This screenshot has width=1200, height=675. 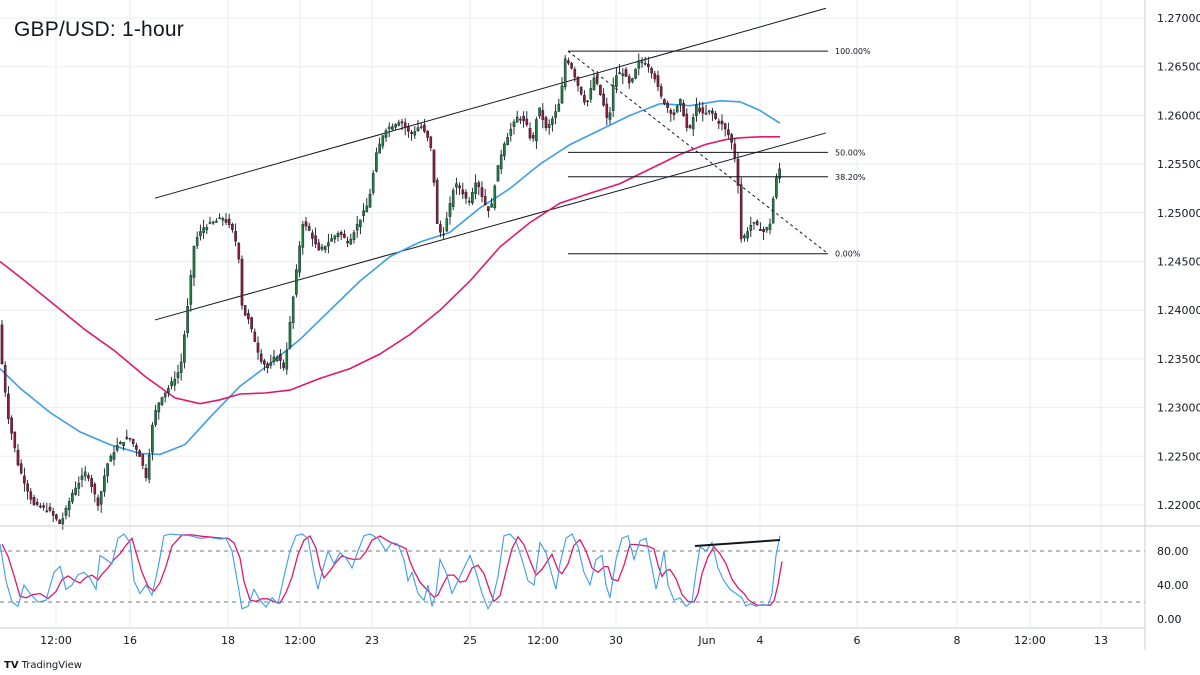 What do you see at coordinates (737, 543) in the screenshot?
I see `divergence-line` at bounding box center [737, 543].